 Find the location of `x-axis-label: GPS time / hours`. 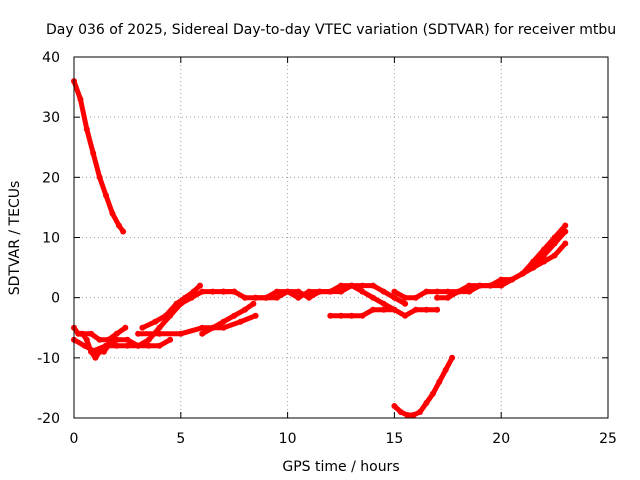

x-axis-label: GPS time / hours is located at coordinates (340, 467).